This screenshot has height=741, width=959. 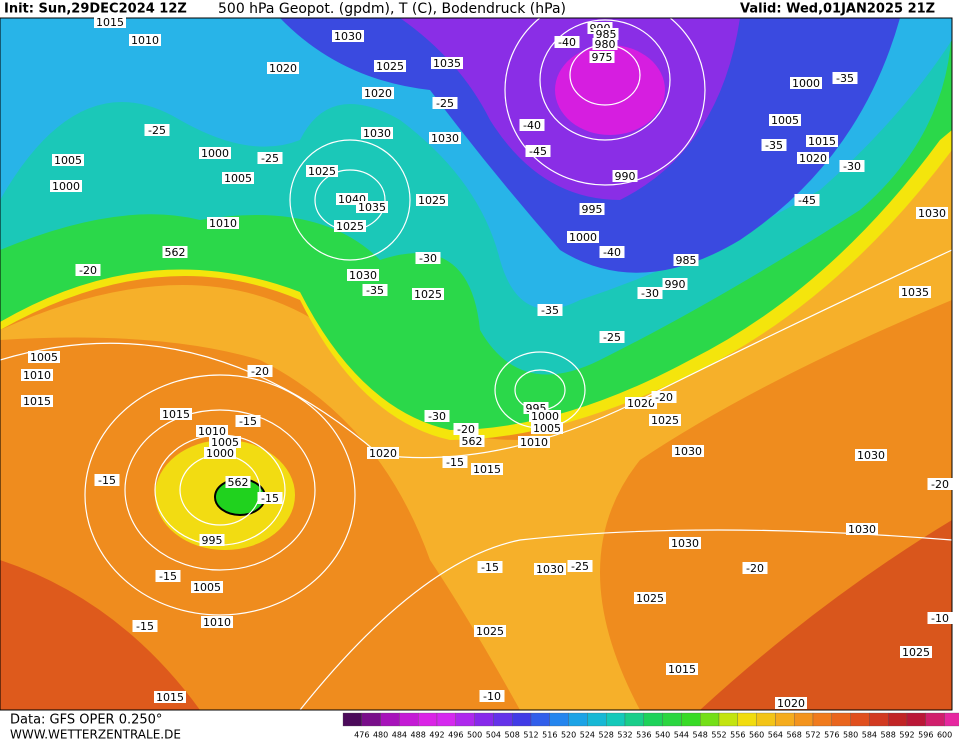 What do you see at coordinates (826, 615) in the screenshot?
I see `hot-field` at bounding box center [826, 615].